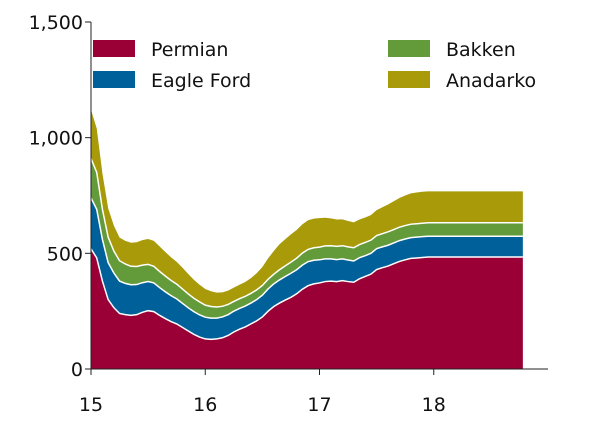  What do you see at coordinates (91, 405) in the screenshot?
I see `x-tick-label: 15` at bounding box center [91, 405].